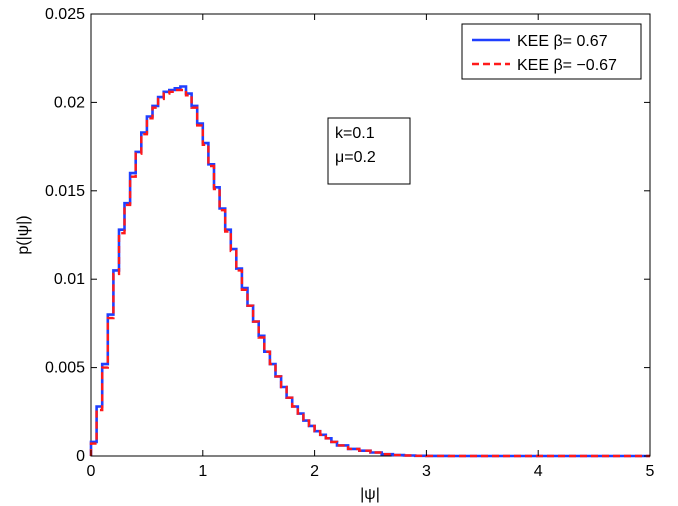  What do you see at coordinates (69, 102) in the screenshot?
I see `y-tick-label: 0.02` at bounding box center [69, 102].